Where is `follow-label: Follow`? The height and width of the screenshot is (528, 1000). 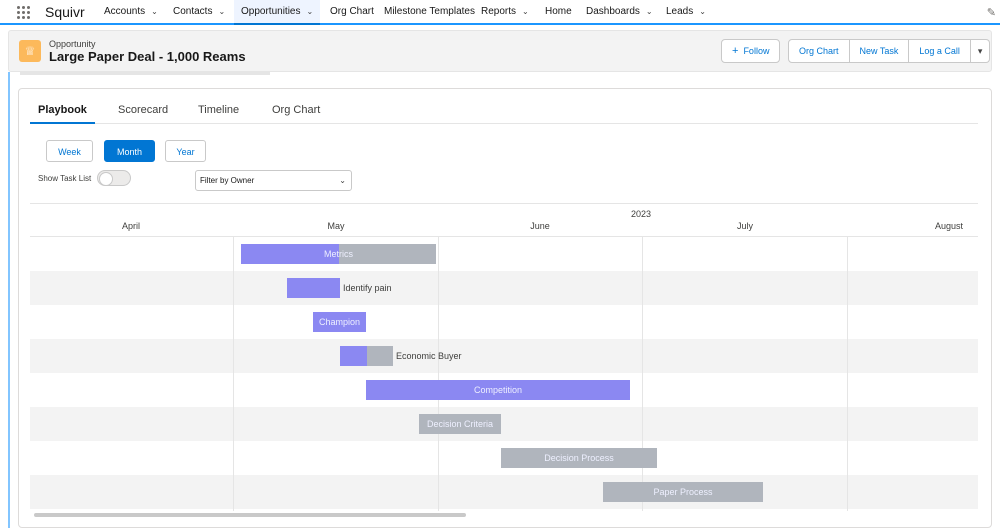
follow-label: Follow is located at coordinates (756, 51).